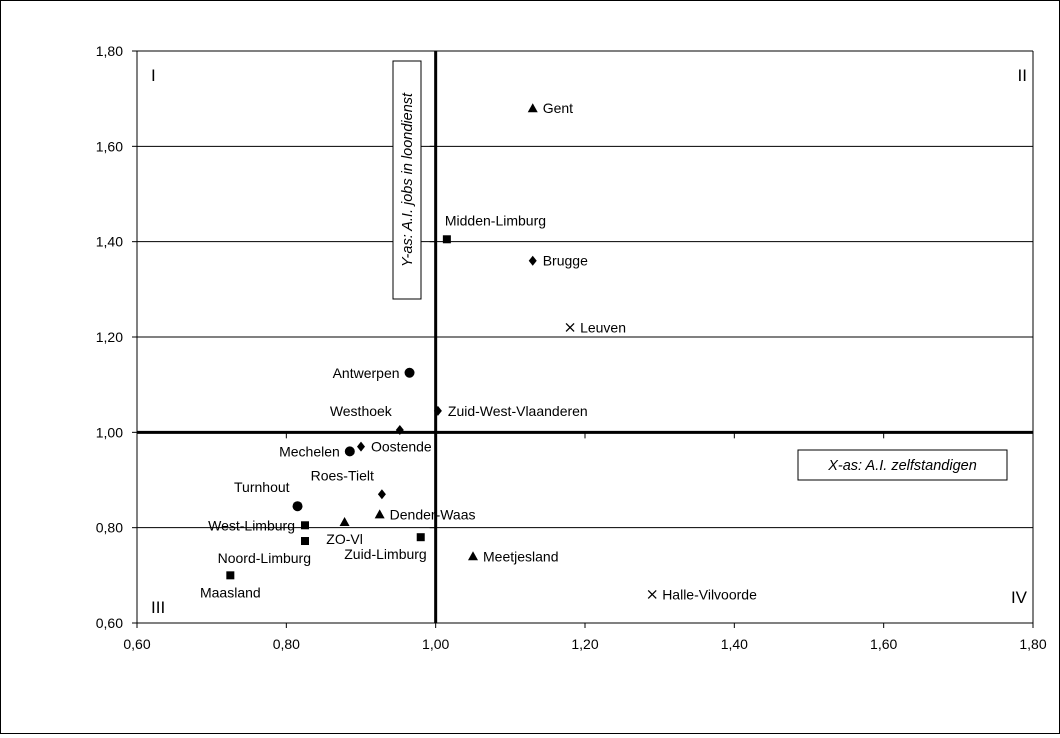 This screenshot has height=738, width=1060. Describe the element at coordinates (109, 337) in the screenshot. I see `y-tick-label: 1,20` at that location.